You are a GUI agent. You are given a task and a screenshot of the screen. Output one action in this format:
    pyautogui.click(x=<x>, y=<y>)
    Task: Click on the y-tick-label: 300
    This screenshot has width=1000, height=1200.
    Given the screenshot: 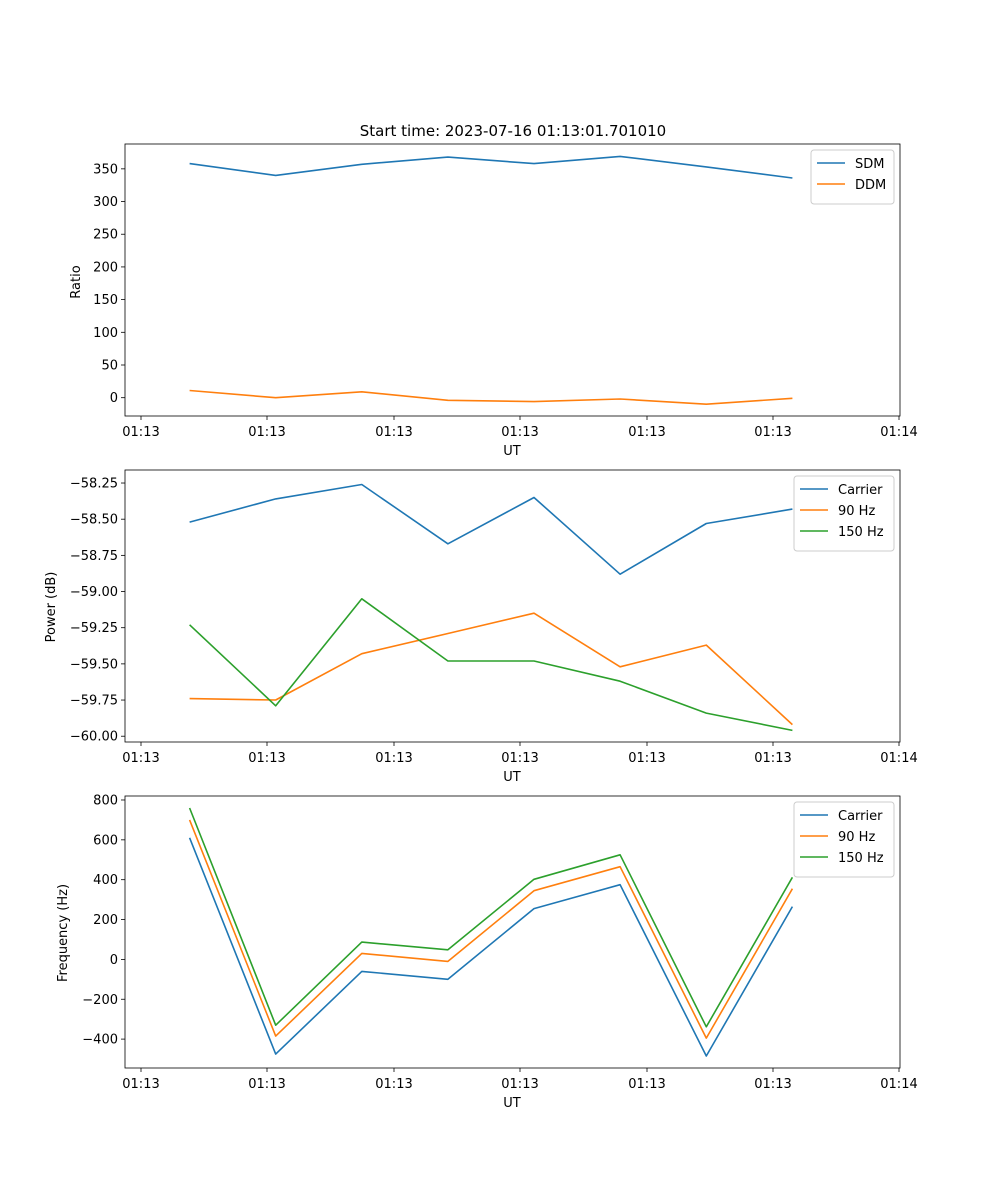 What is the action you would take?
    pyautogui.click(x=105, y=202)
    